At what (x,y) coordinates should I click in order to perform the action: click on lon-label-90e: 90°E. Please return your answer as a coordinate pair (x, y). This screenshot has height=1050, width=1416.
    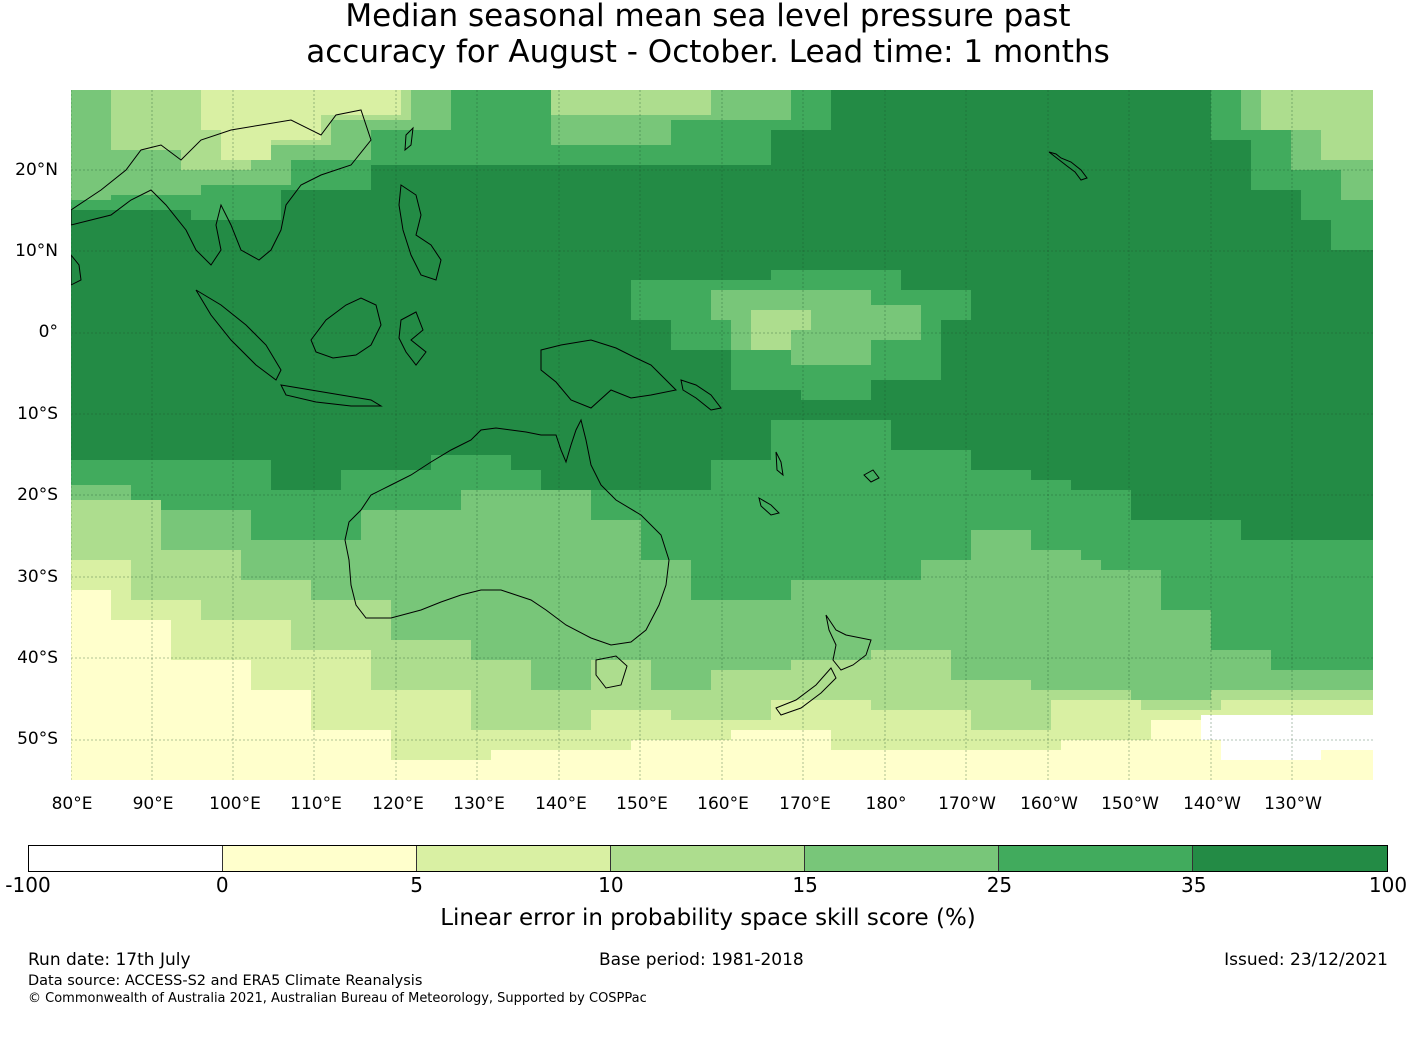
    Looking at the image, I should click on (153, 804).